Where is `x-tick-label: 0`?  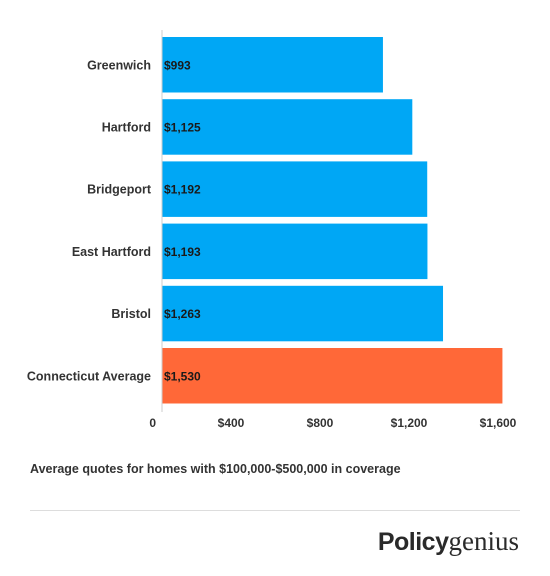 x-tick-label: 0 is located at coordinates (152, 423).